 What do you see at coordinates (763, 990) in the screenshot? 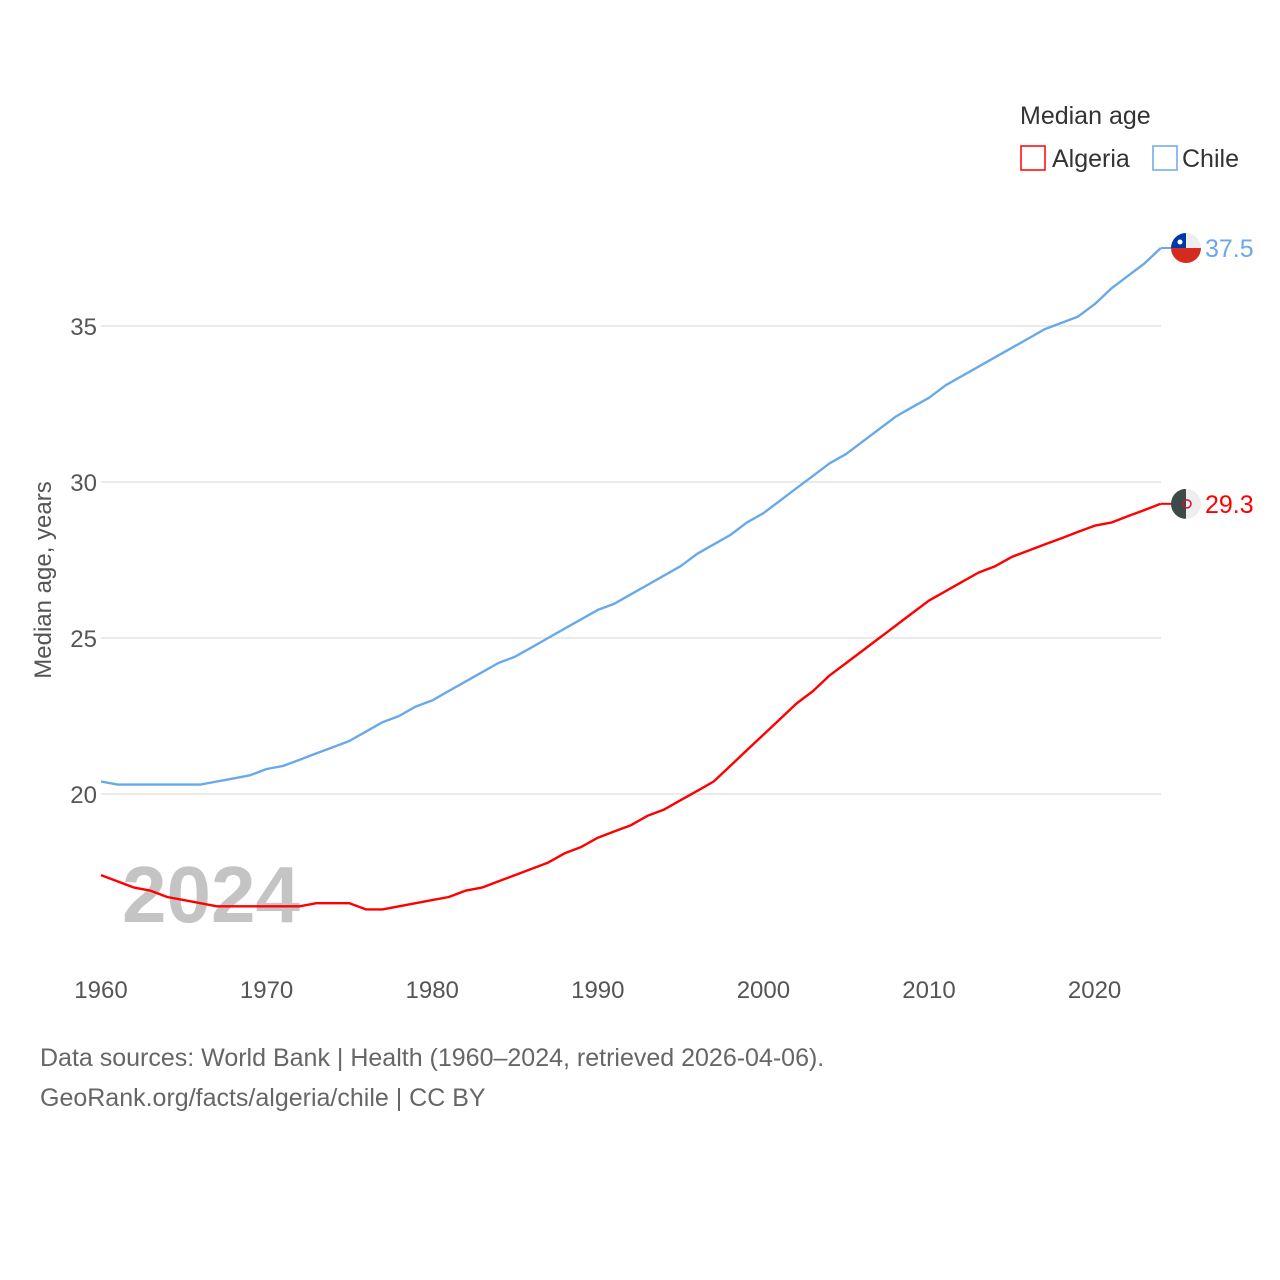
I see `x-tick-label: 2000` at bounding box center [763, 990].